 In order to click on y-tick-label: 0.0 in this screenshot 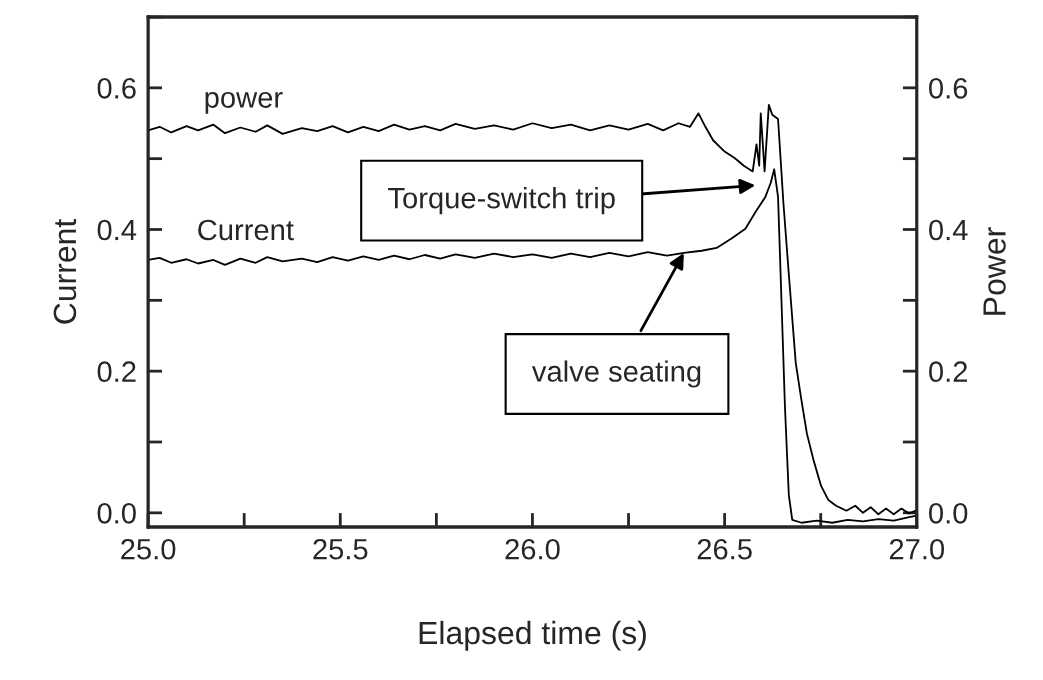, I will do `click(116, 513)`.